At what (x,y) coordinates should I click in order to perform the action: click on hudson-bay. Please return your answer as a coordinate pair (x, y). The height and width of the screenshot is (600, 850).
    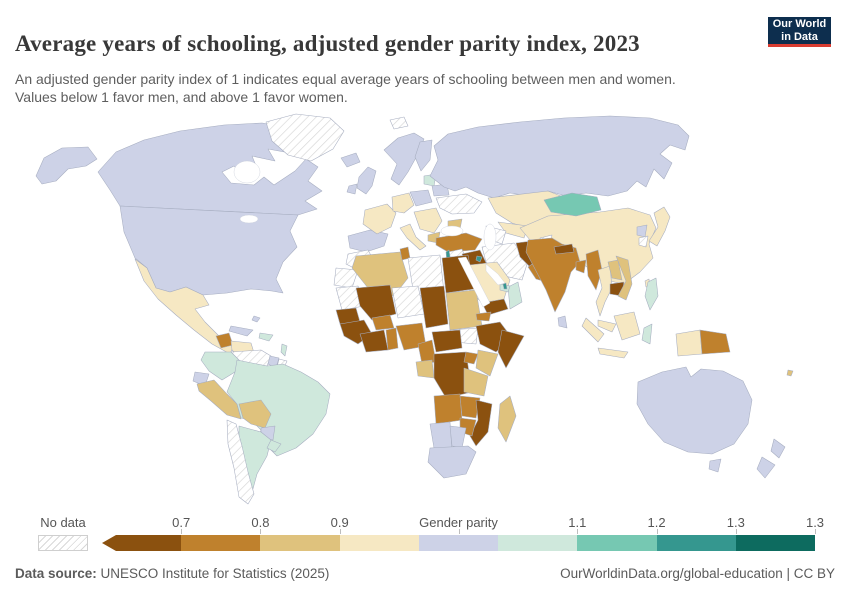
    Looking at the image, I should click on (247, 172).